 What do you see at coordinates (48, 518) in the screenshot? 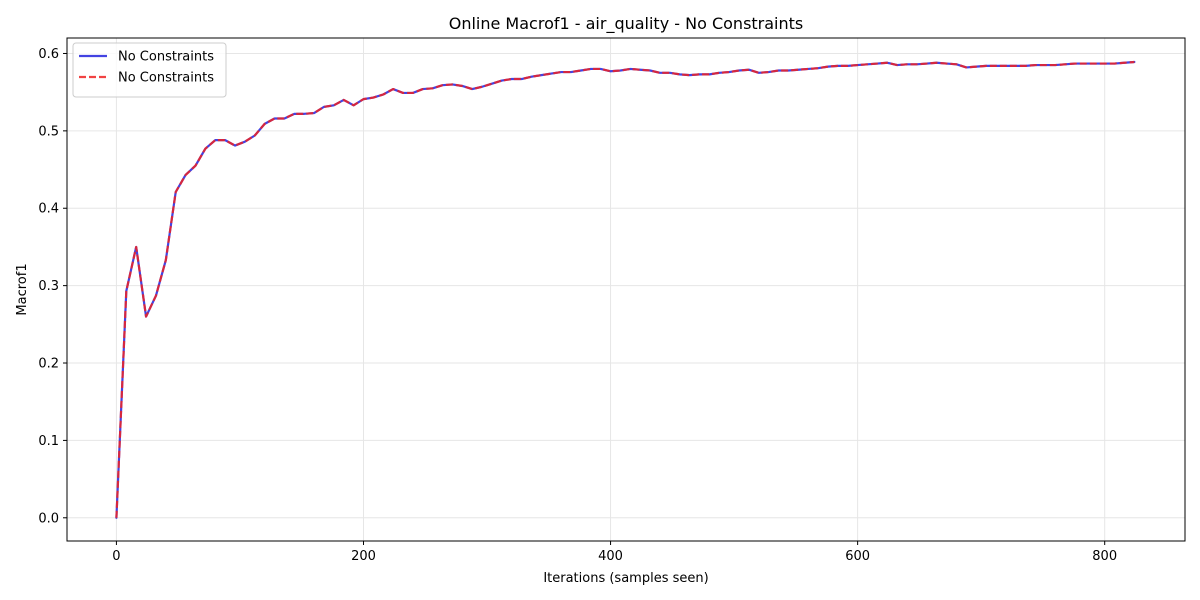
I see `y-tick-label: 0.0` at bounding box center [48, 518].